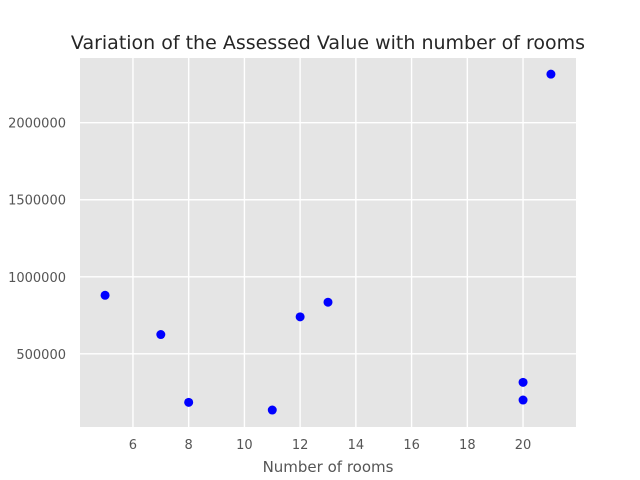  What do you see at coordinates (41, 355) in the screenshot?
I see `y-tick-label: 500000` at bounding box center [41, 355].